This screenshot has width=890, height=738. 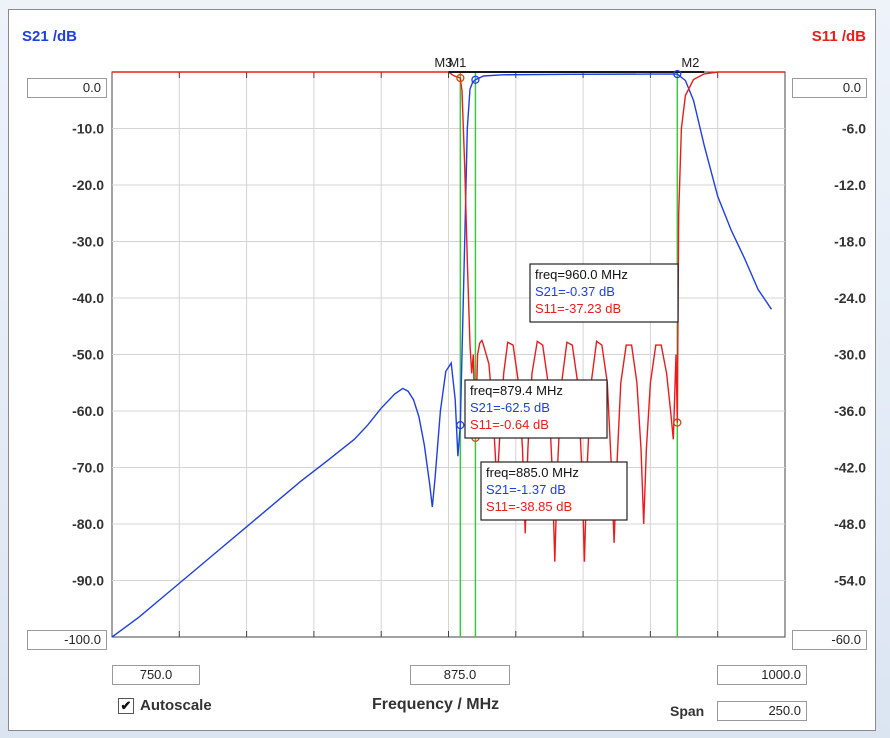 I want to click on center-frequency-input: 875.0, so click(x=460, y=675).